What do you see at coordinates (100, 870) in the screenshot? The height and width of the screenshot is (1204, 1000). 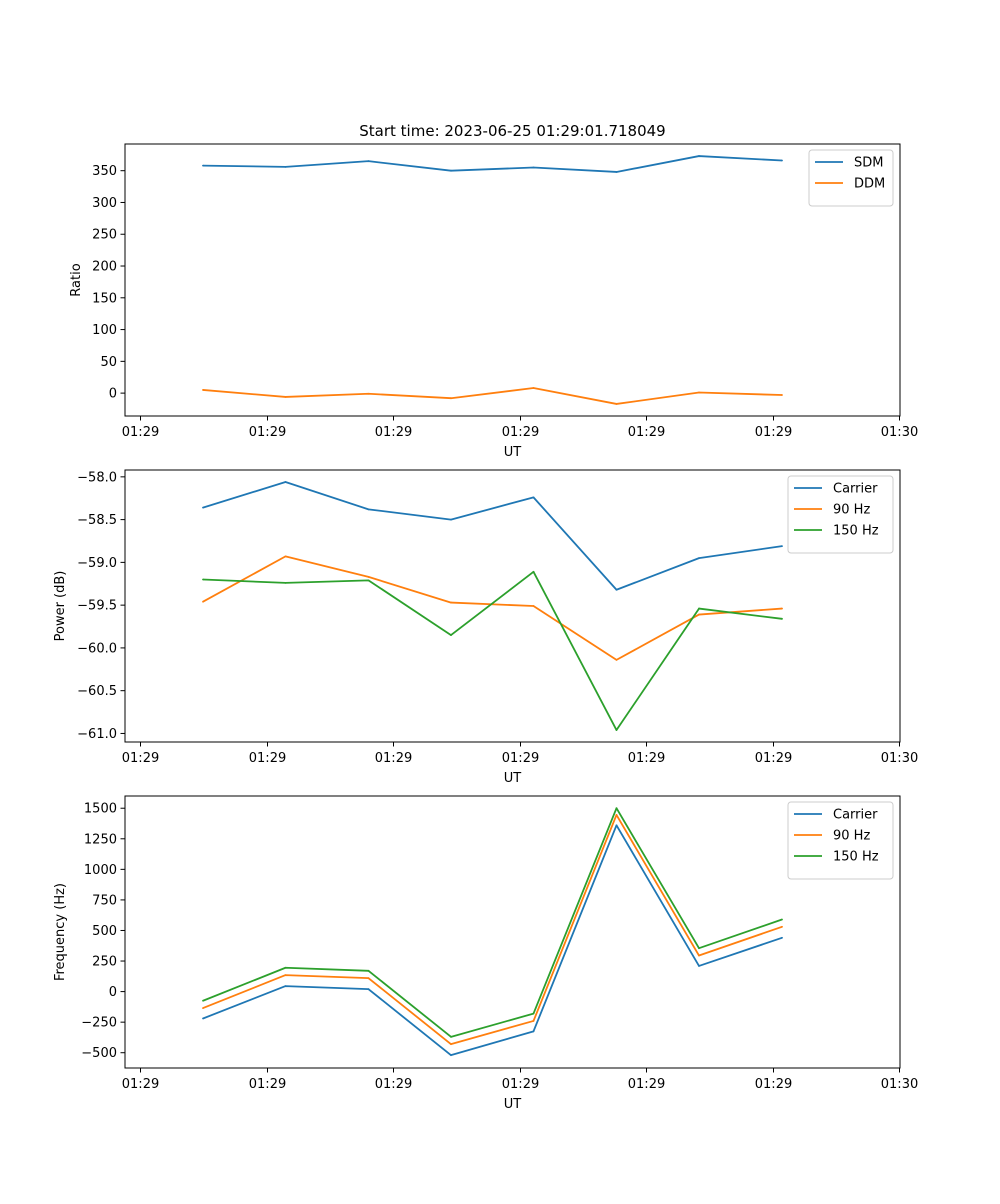 I see `y-tick-label: 1000` at bounding box center [100, 870].